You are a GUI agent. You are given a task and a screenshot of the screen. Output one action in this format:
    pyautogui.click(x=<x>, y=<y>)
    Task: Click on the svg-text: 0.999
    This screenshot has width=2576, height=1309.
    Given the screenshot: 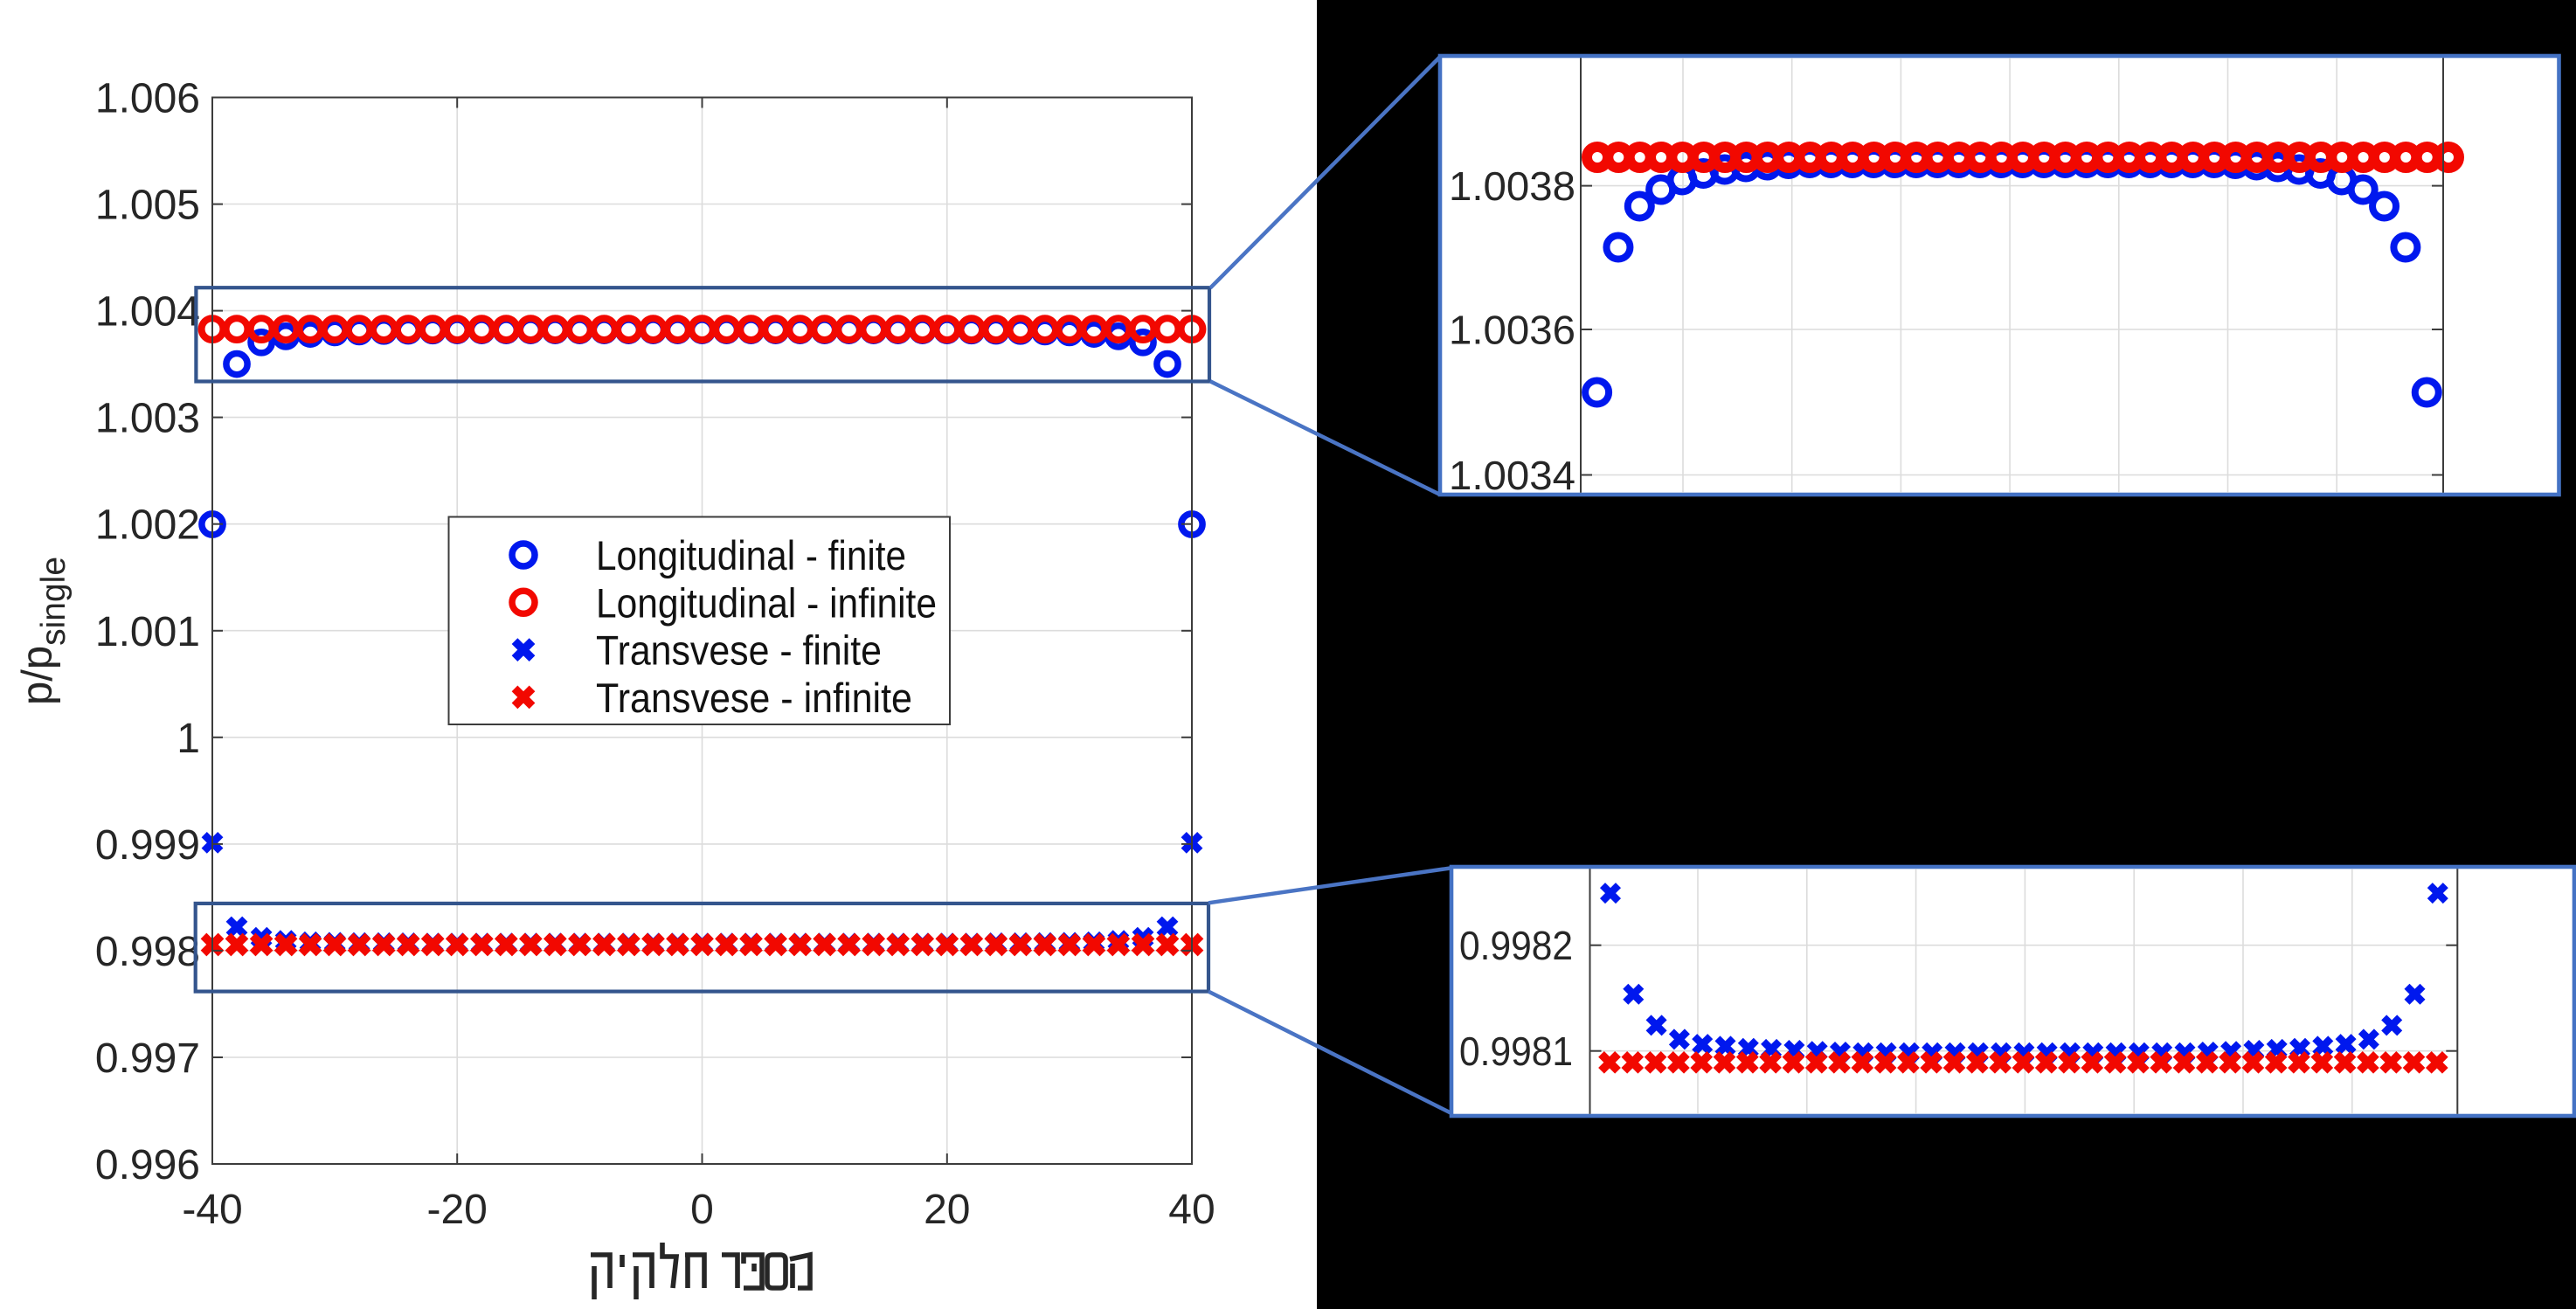 What is the action you would take?
    pyautogui.click(x=147, y=845)
    